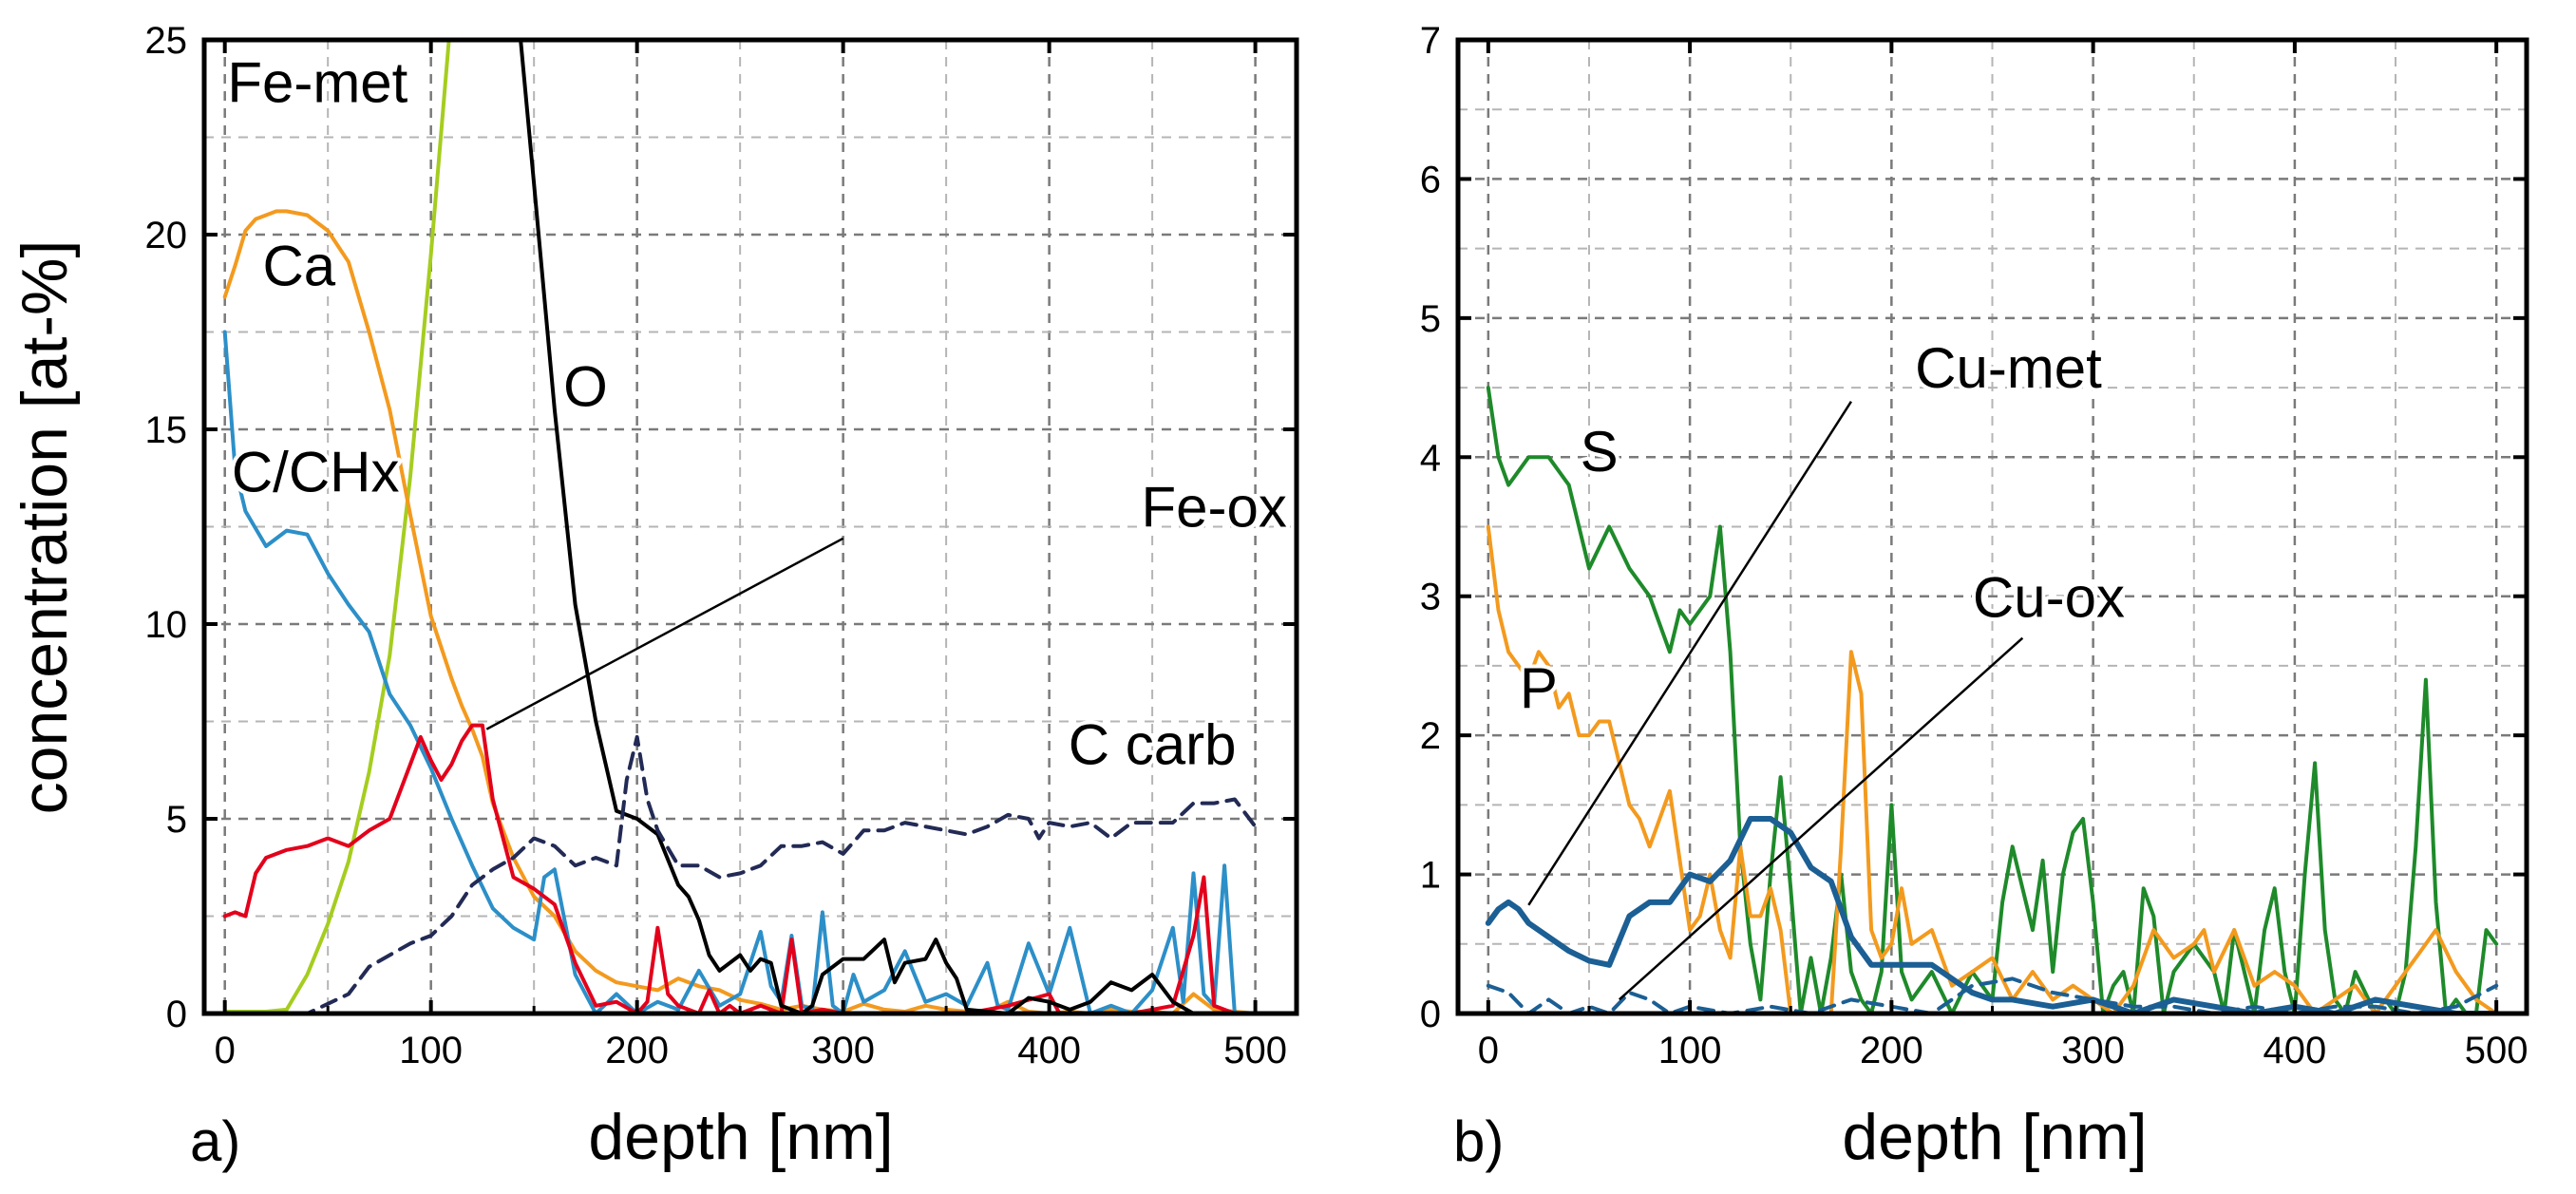 The image size is (2576, 1194). I want to click on panel-label: b), so click(1478, 1141).